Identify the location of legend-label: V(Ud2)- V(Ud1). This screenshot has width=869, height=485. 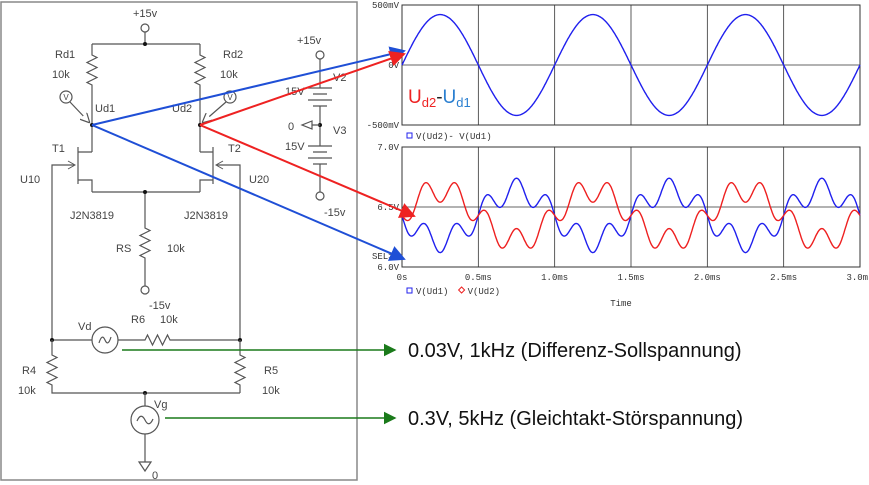
(454, 137).